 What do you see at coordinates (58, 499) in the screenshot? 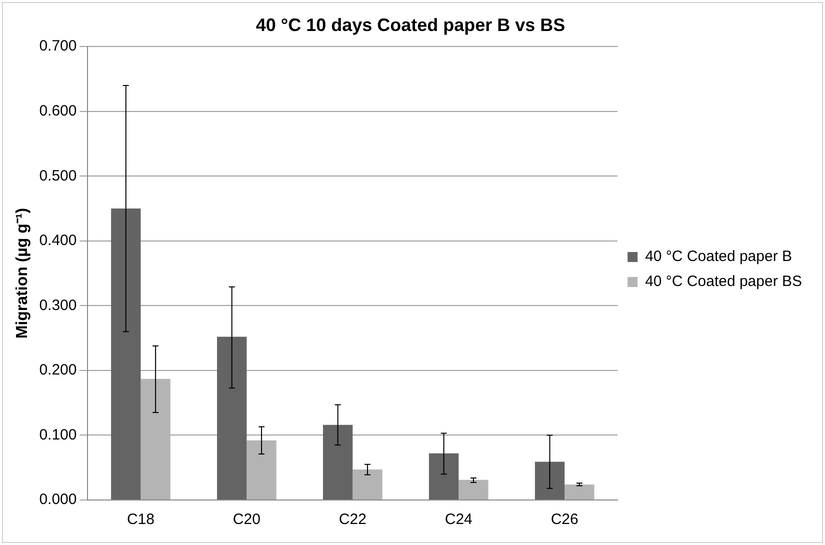
I see `y-tick-label: 0.000` at bounding box center [58, 499].